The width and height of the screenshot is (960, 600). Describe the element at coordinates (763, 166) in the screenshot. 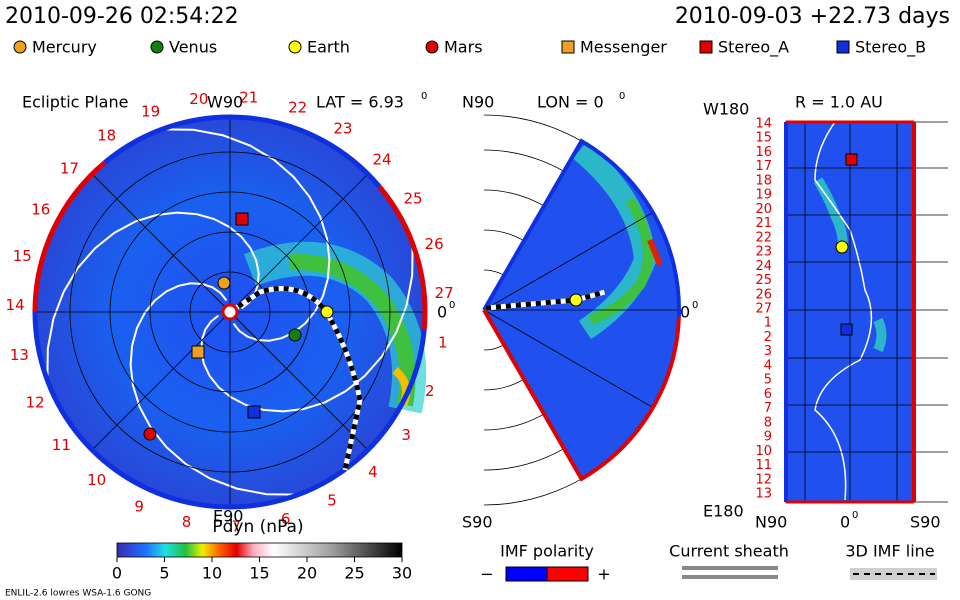

I see `row-label: 17` at that location.